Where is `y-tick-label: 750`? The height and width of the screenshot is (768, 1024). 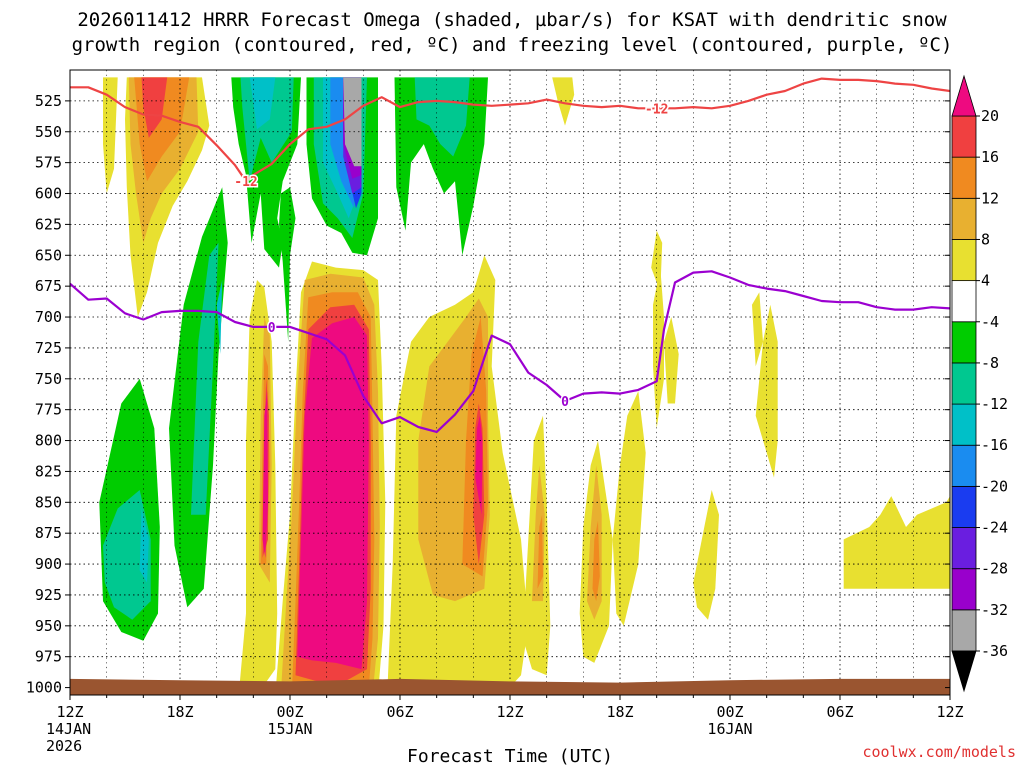
y-tick-label: 750 is located at coordinates (48, 379).